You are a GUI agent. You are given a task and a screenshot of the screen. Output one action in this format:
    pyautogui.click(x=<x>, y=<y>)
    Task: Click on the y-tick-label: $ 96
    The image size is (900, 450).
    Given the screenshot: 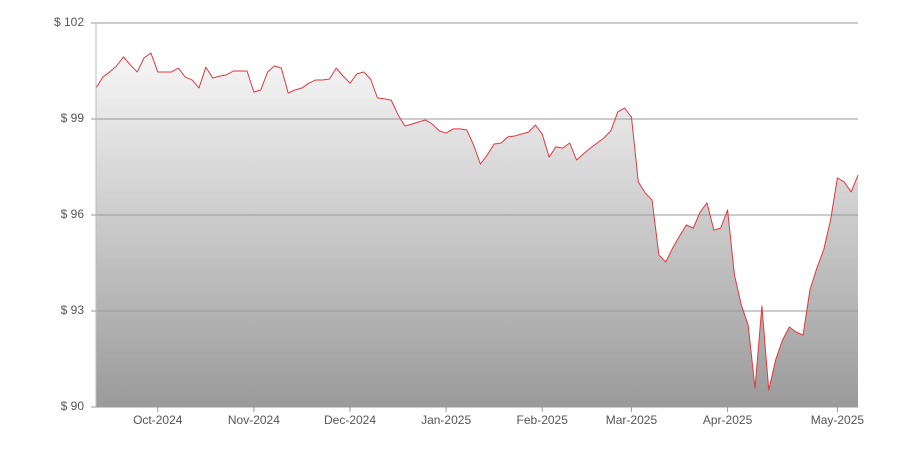 What is the action you would take?
    pyautogui.click(x=73, y=214)
    